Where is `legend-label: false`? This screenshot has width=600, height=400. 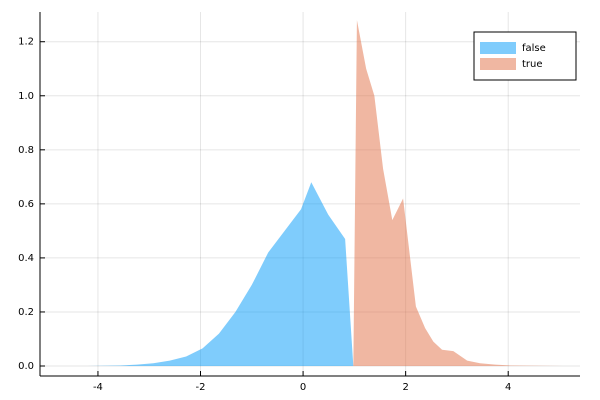 legend-label: false is located at coordinates (534, 48).